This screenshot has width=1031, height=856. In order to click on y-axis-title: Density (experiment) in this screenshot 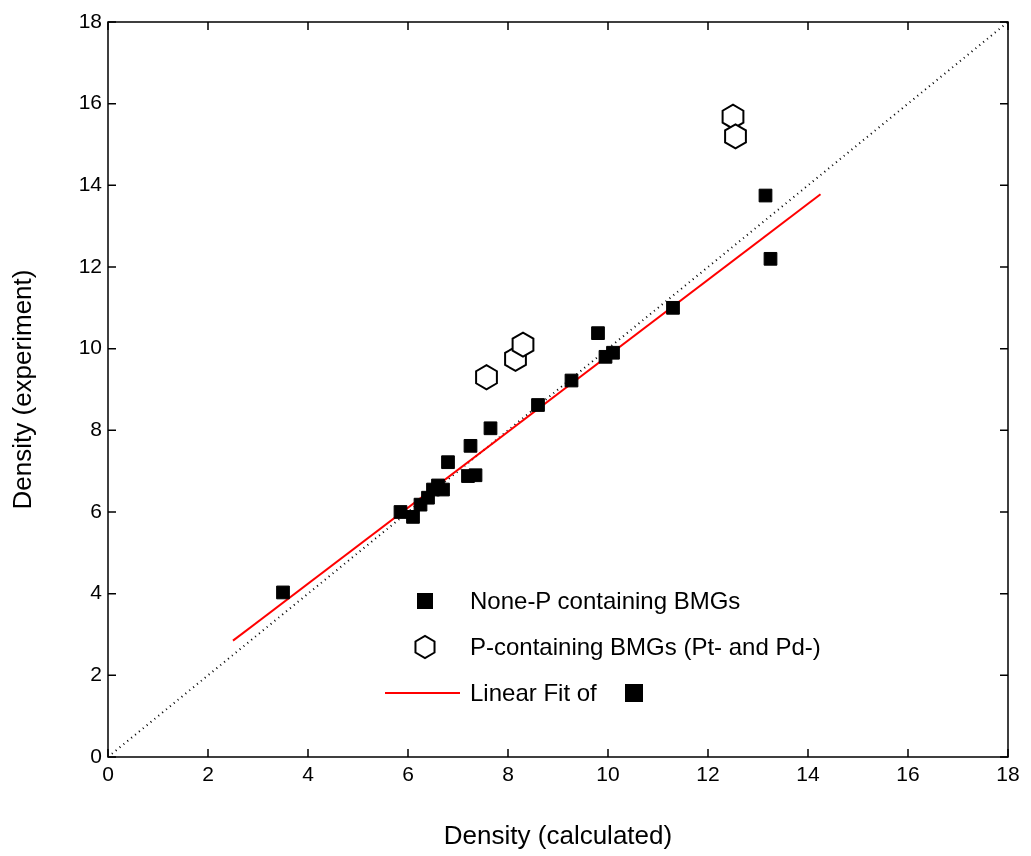, I will do `click(21, 389)`.